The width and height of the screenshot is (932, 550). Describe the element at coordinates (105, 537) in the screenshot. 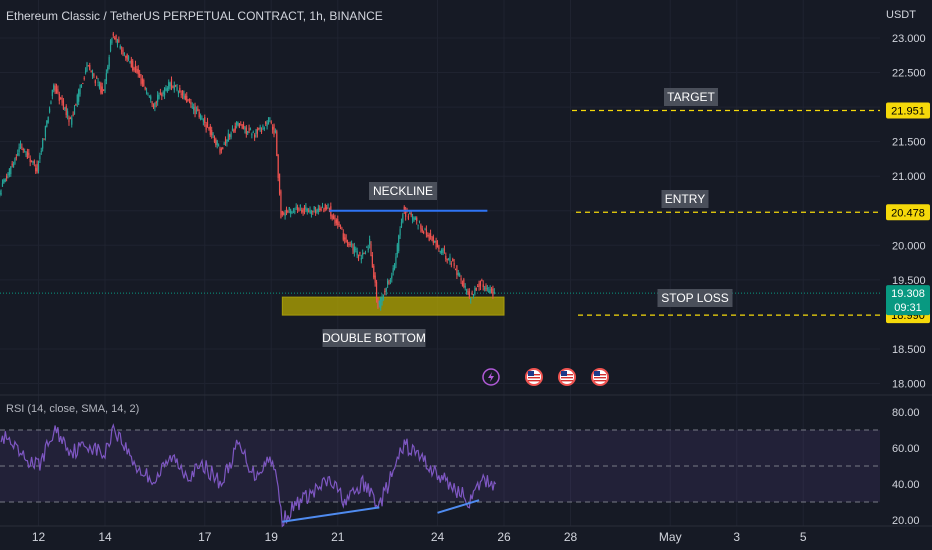

I see `time-tick-label: 14` at that location.